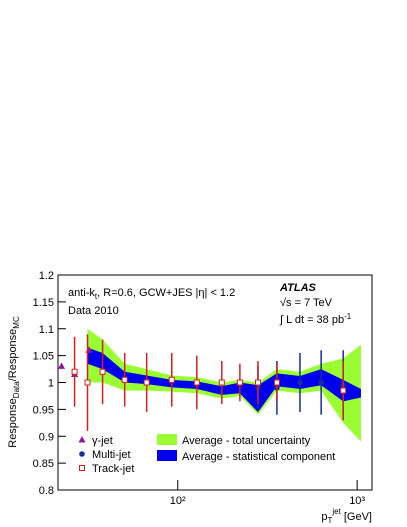  What do you see at coordinates (93, 311) in the screenshot?
I see `annotation: Data 2010` at bounding box center [93, 311].